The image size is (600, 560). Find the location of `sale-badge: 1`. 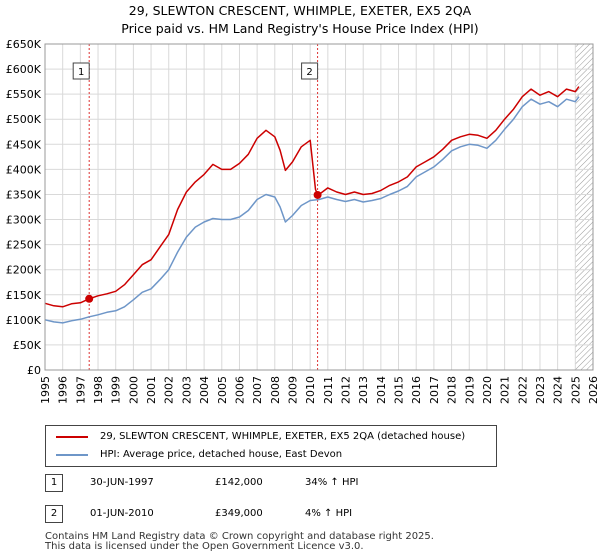

sale-badge: 1 is located at coordinates (54, 483).